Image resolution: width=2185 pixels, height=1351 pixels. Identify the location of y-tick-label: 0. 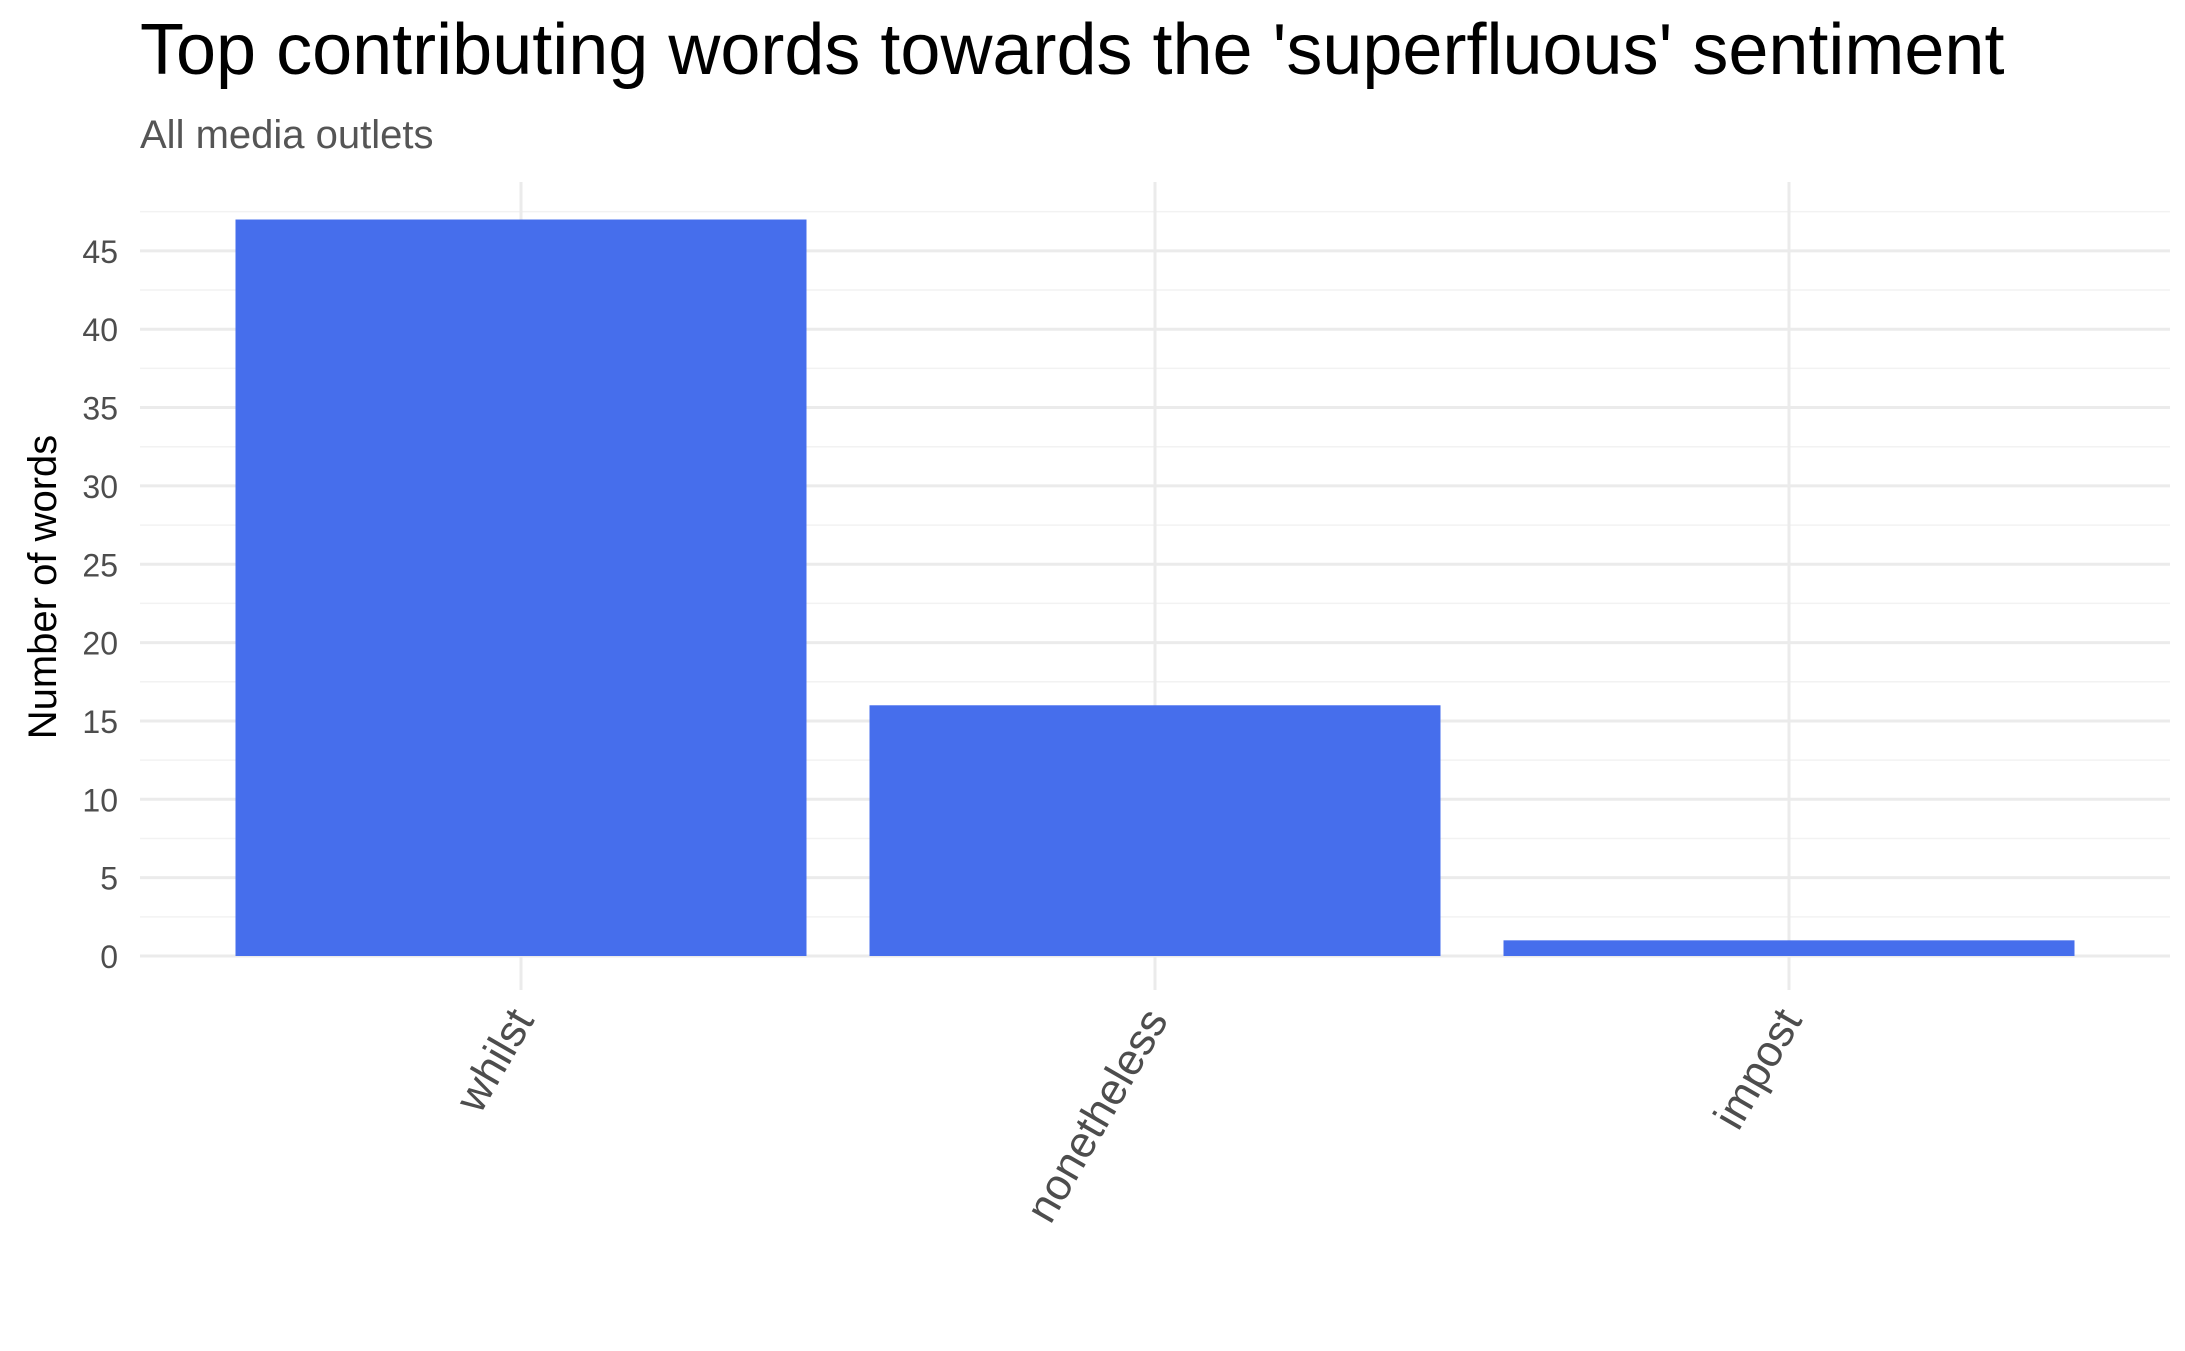
(109, 957).